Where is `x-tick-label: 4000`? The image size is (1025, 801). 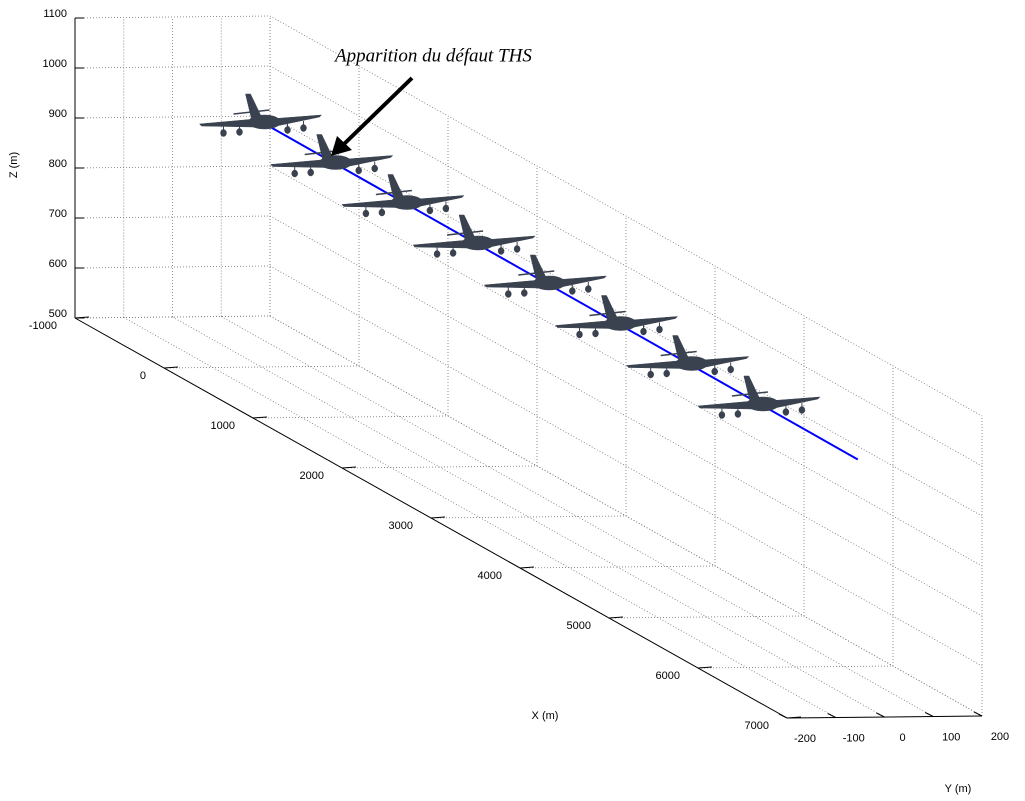 x-tick-label: 4000 is located at coordinates (490, 576).